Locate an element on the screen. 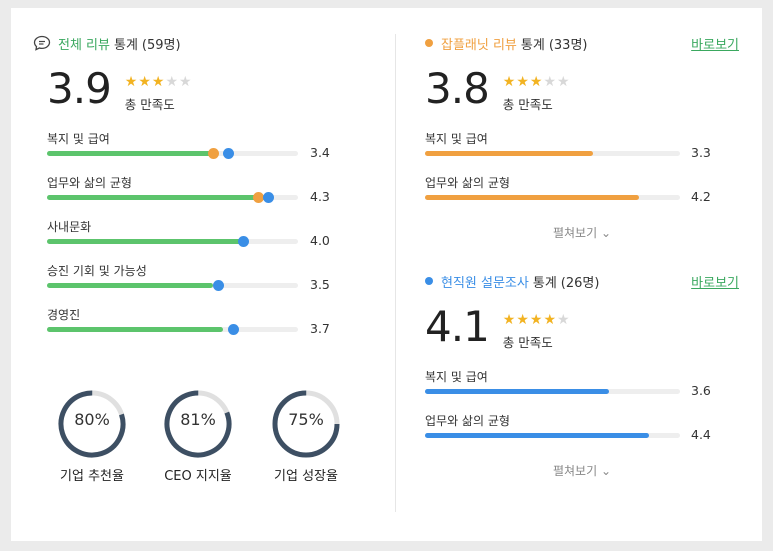  employee-header: 현직원 설문조사 통계 (26명) 바로보기 is located at coordinates (582, 281).